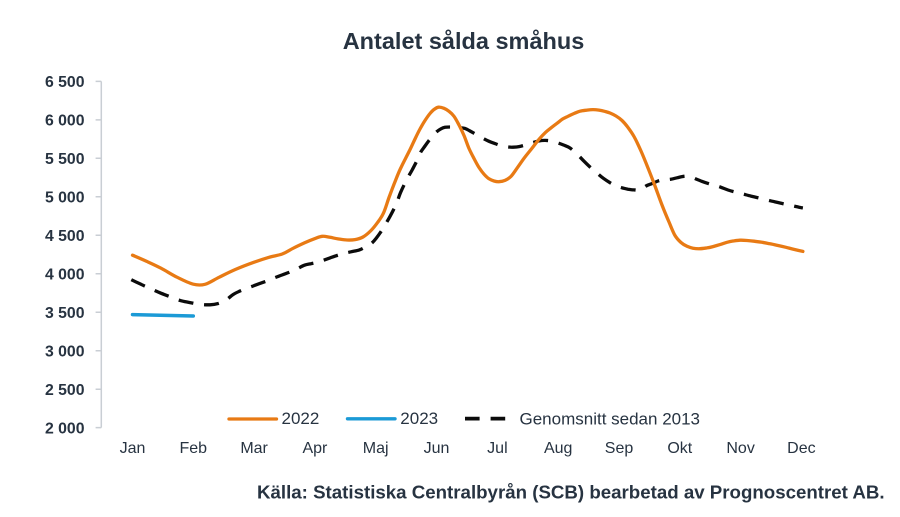  What do you see at coordinates (65, 121) in the screenshot?
I see `svg-text: 6 000` at bounding box center [65, 121].